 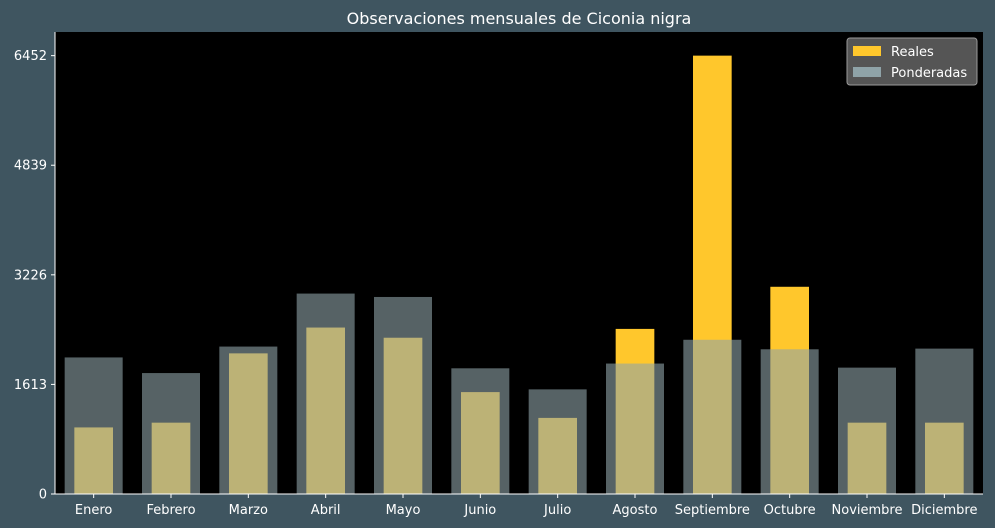 What do you see at coordinates (867, 510) in the screenshot?
I see `x-tick-label: Noviembre` at bounding box center [867, 510].